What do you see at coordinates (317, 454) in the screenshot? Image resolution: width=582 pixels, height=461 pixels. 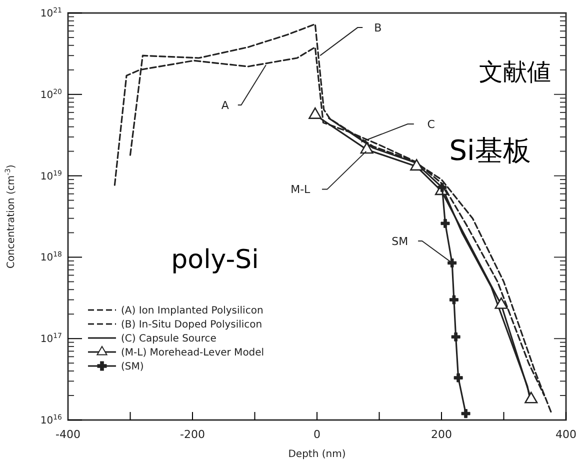 I see `x-axis-title: Depth (nm)` at bounding box center [317, 454].